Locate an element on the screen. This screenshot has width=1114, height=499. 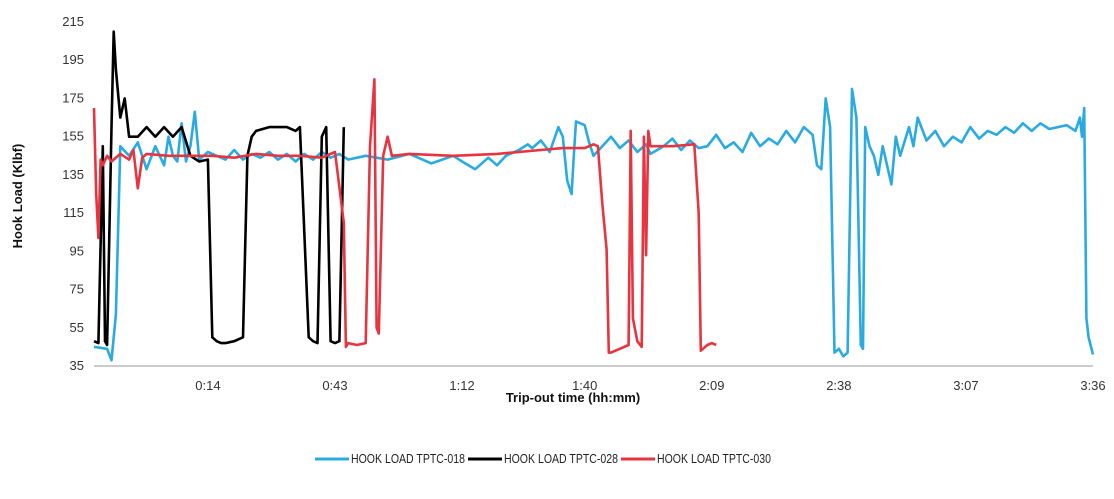
y-tick-label: 75 is located at coordinates (77, 289).